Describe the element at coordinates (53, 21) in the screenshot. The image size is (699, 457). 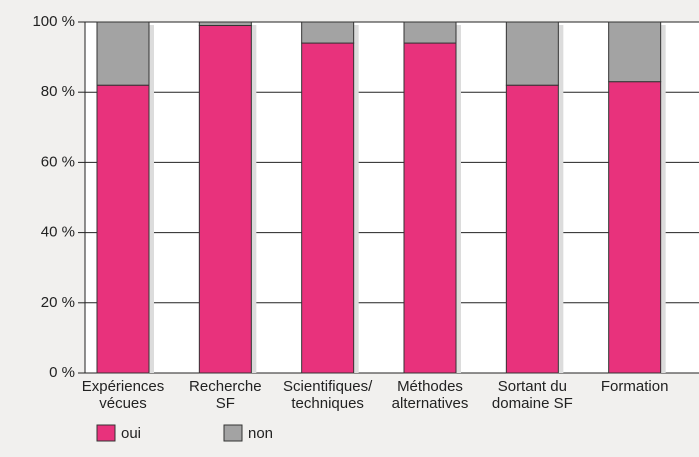
I see `y-tick-label: 100 %` at that location.